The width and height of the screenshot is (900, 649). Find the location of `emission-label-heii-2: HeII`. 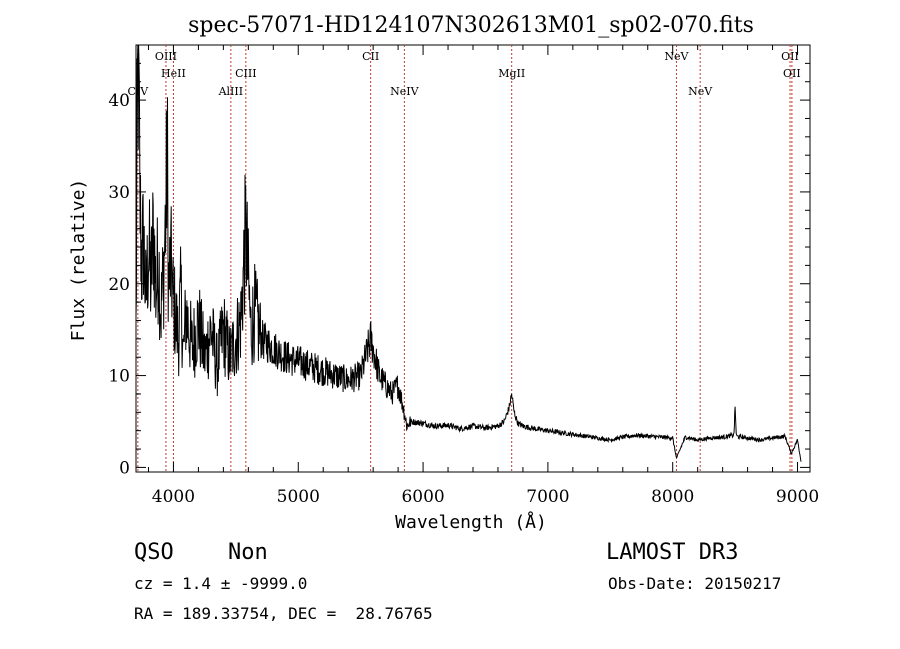

emission-label-heii-2: HeII is located at coordinates (173, 73).